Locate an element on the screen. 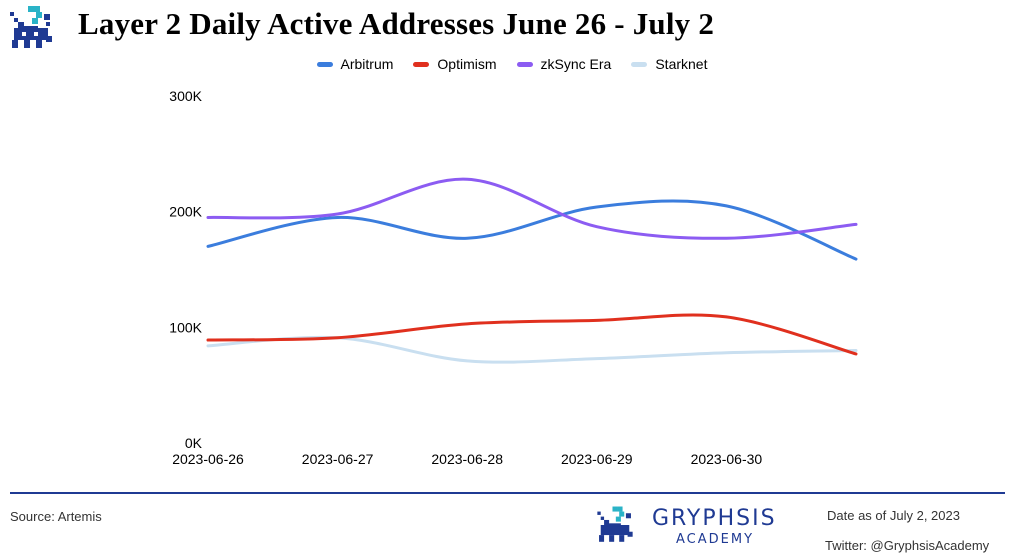  x-tick-label: 2023-06-28 is located at coordinates (467, 459).